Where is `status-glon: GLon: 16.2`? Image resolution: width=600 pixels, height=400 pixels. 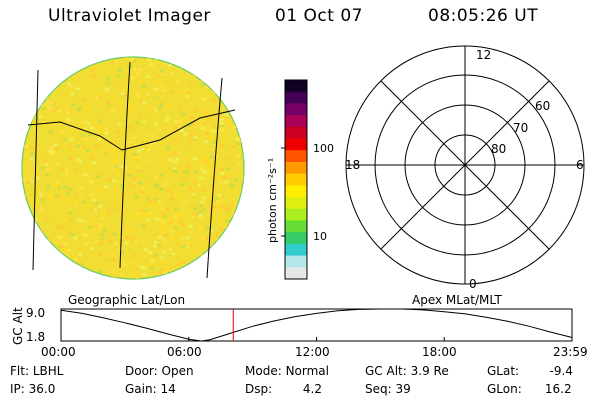
status-glon: GLon: 16.2 is located at coordinates (529, 389).